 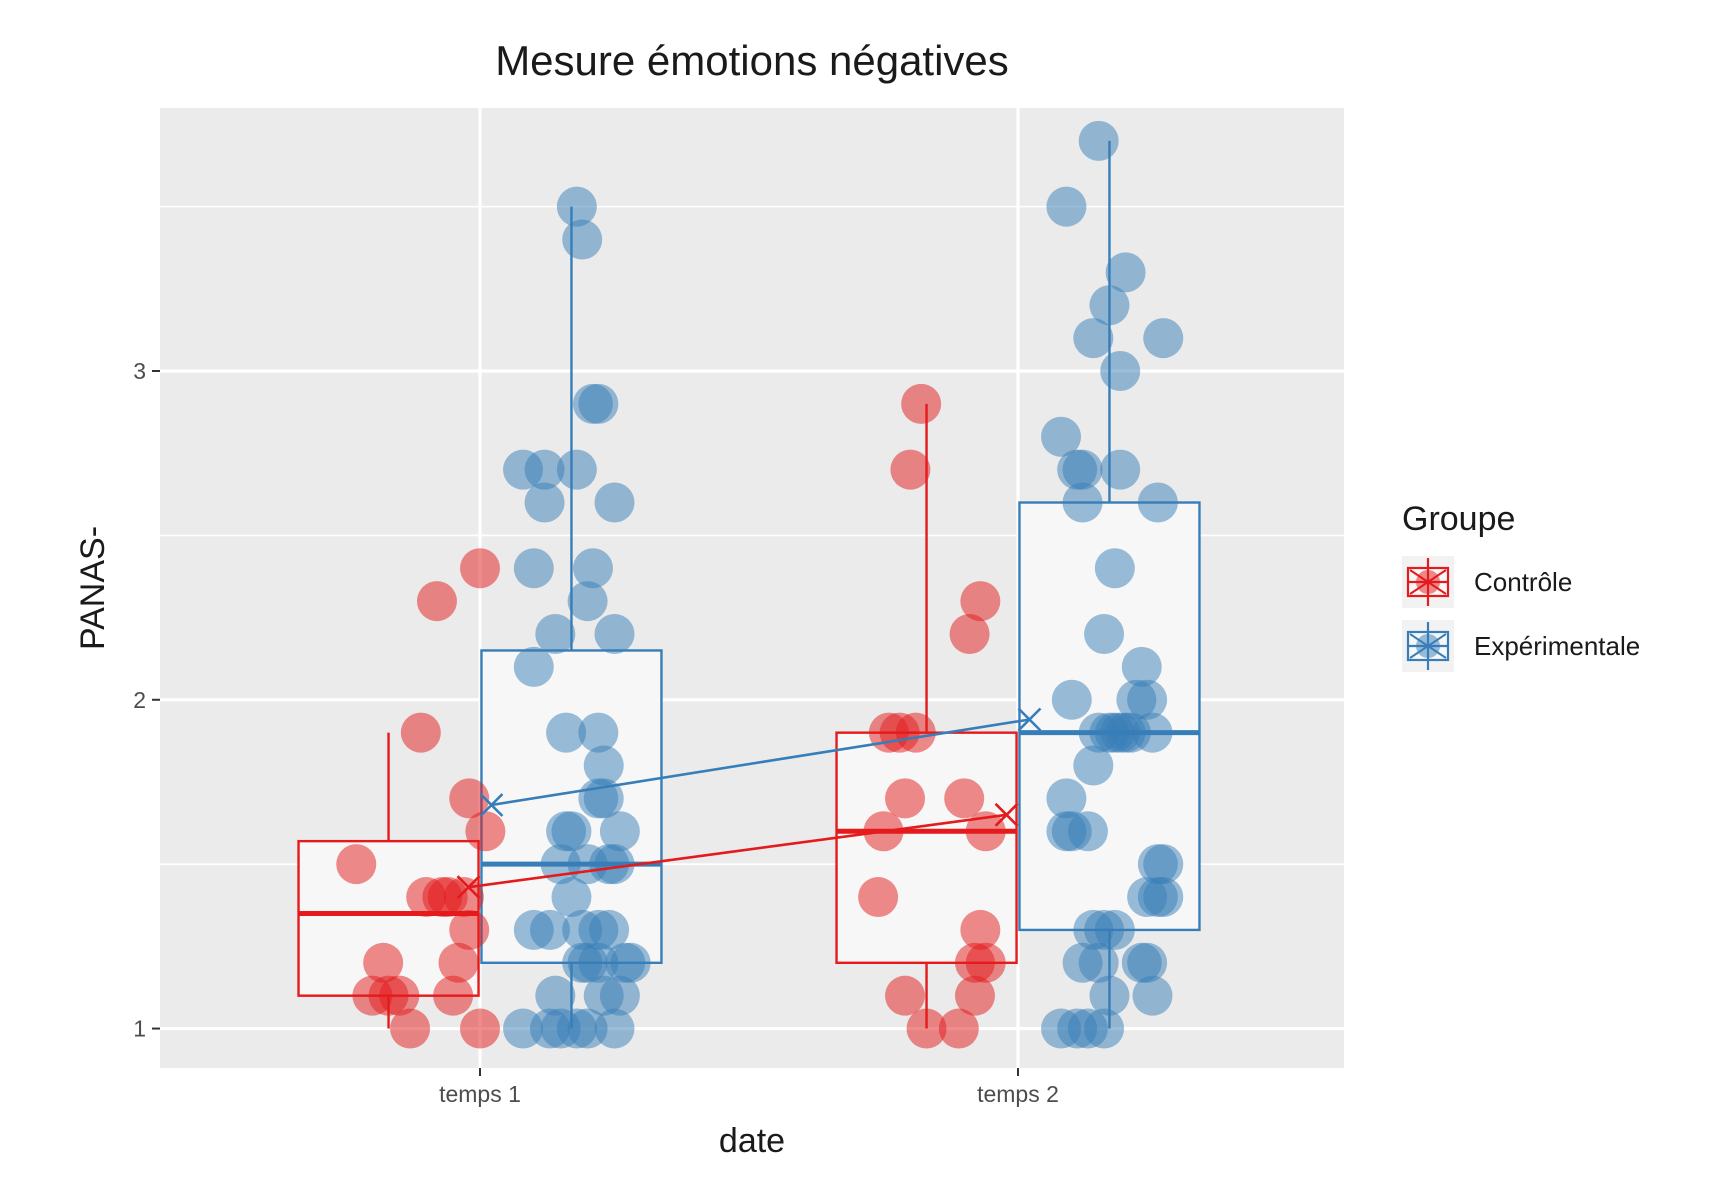 I want to click on legend: Groupe Contrôle Expérimentale, so click(x=1521, y=586).